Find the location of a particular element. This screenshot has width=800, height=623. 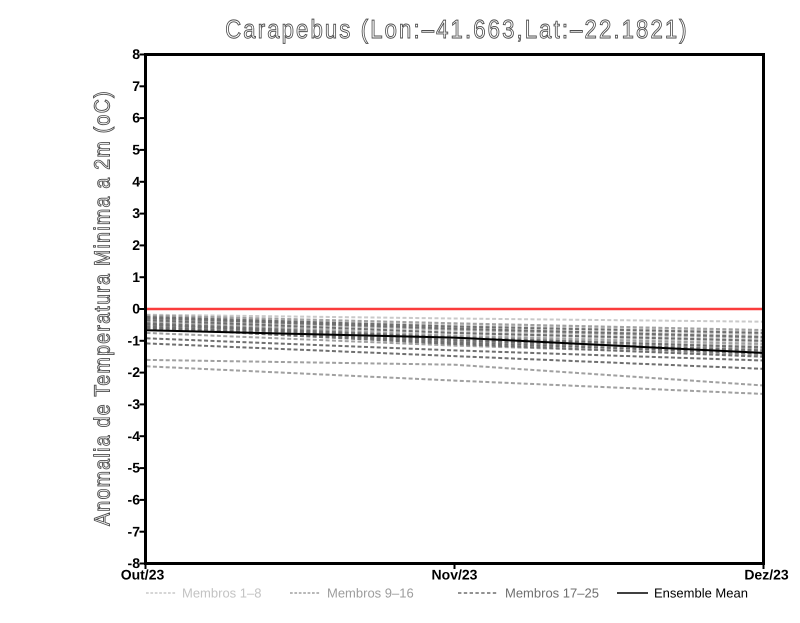

svg-text: 7 is located at coordinates (136, 86).